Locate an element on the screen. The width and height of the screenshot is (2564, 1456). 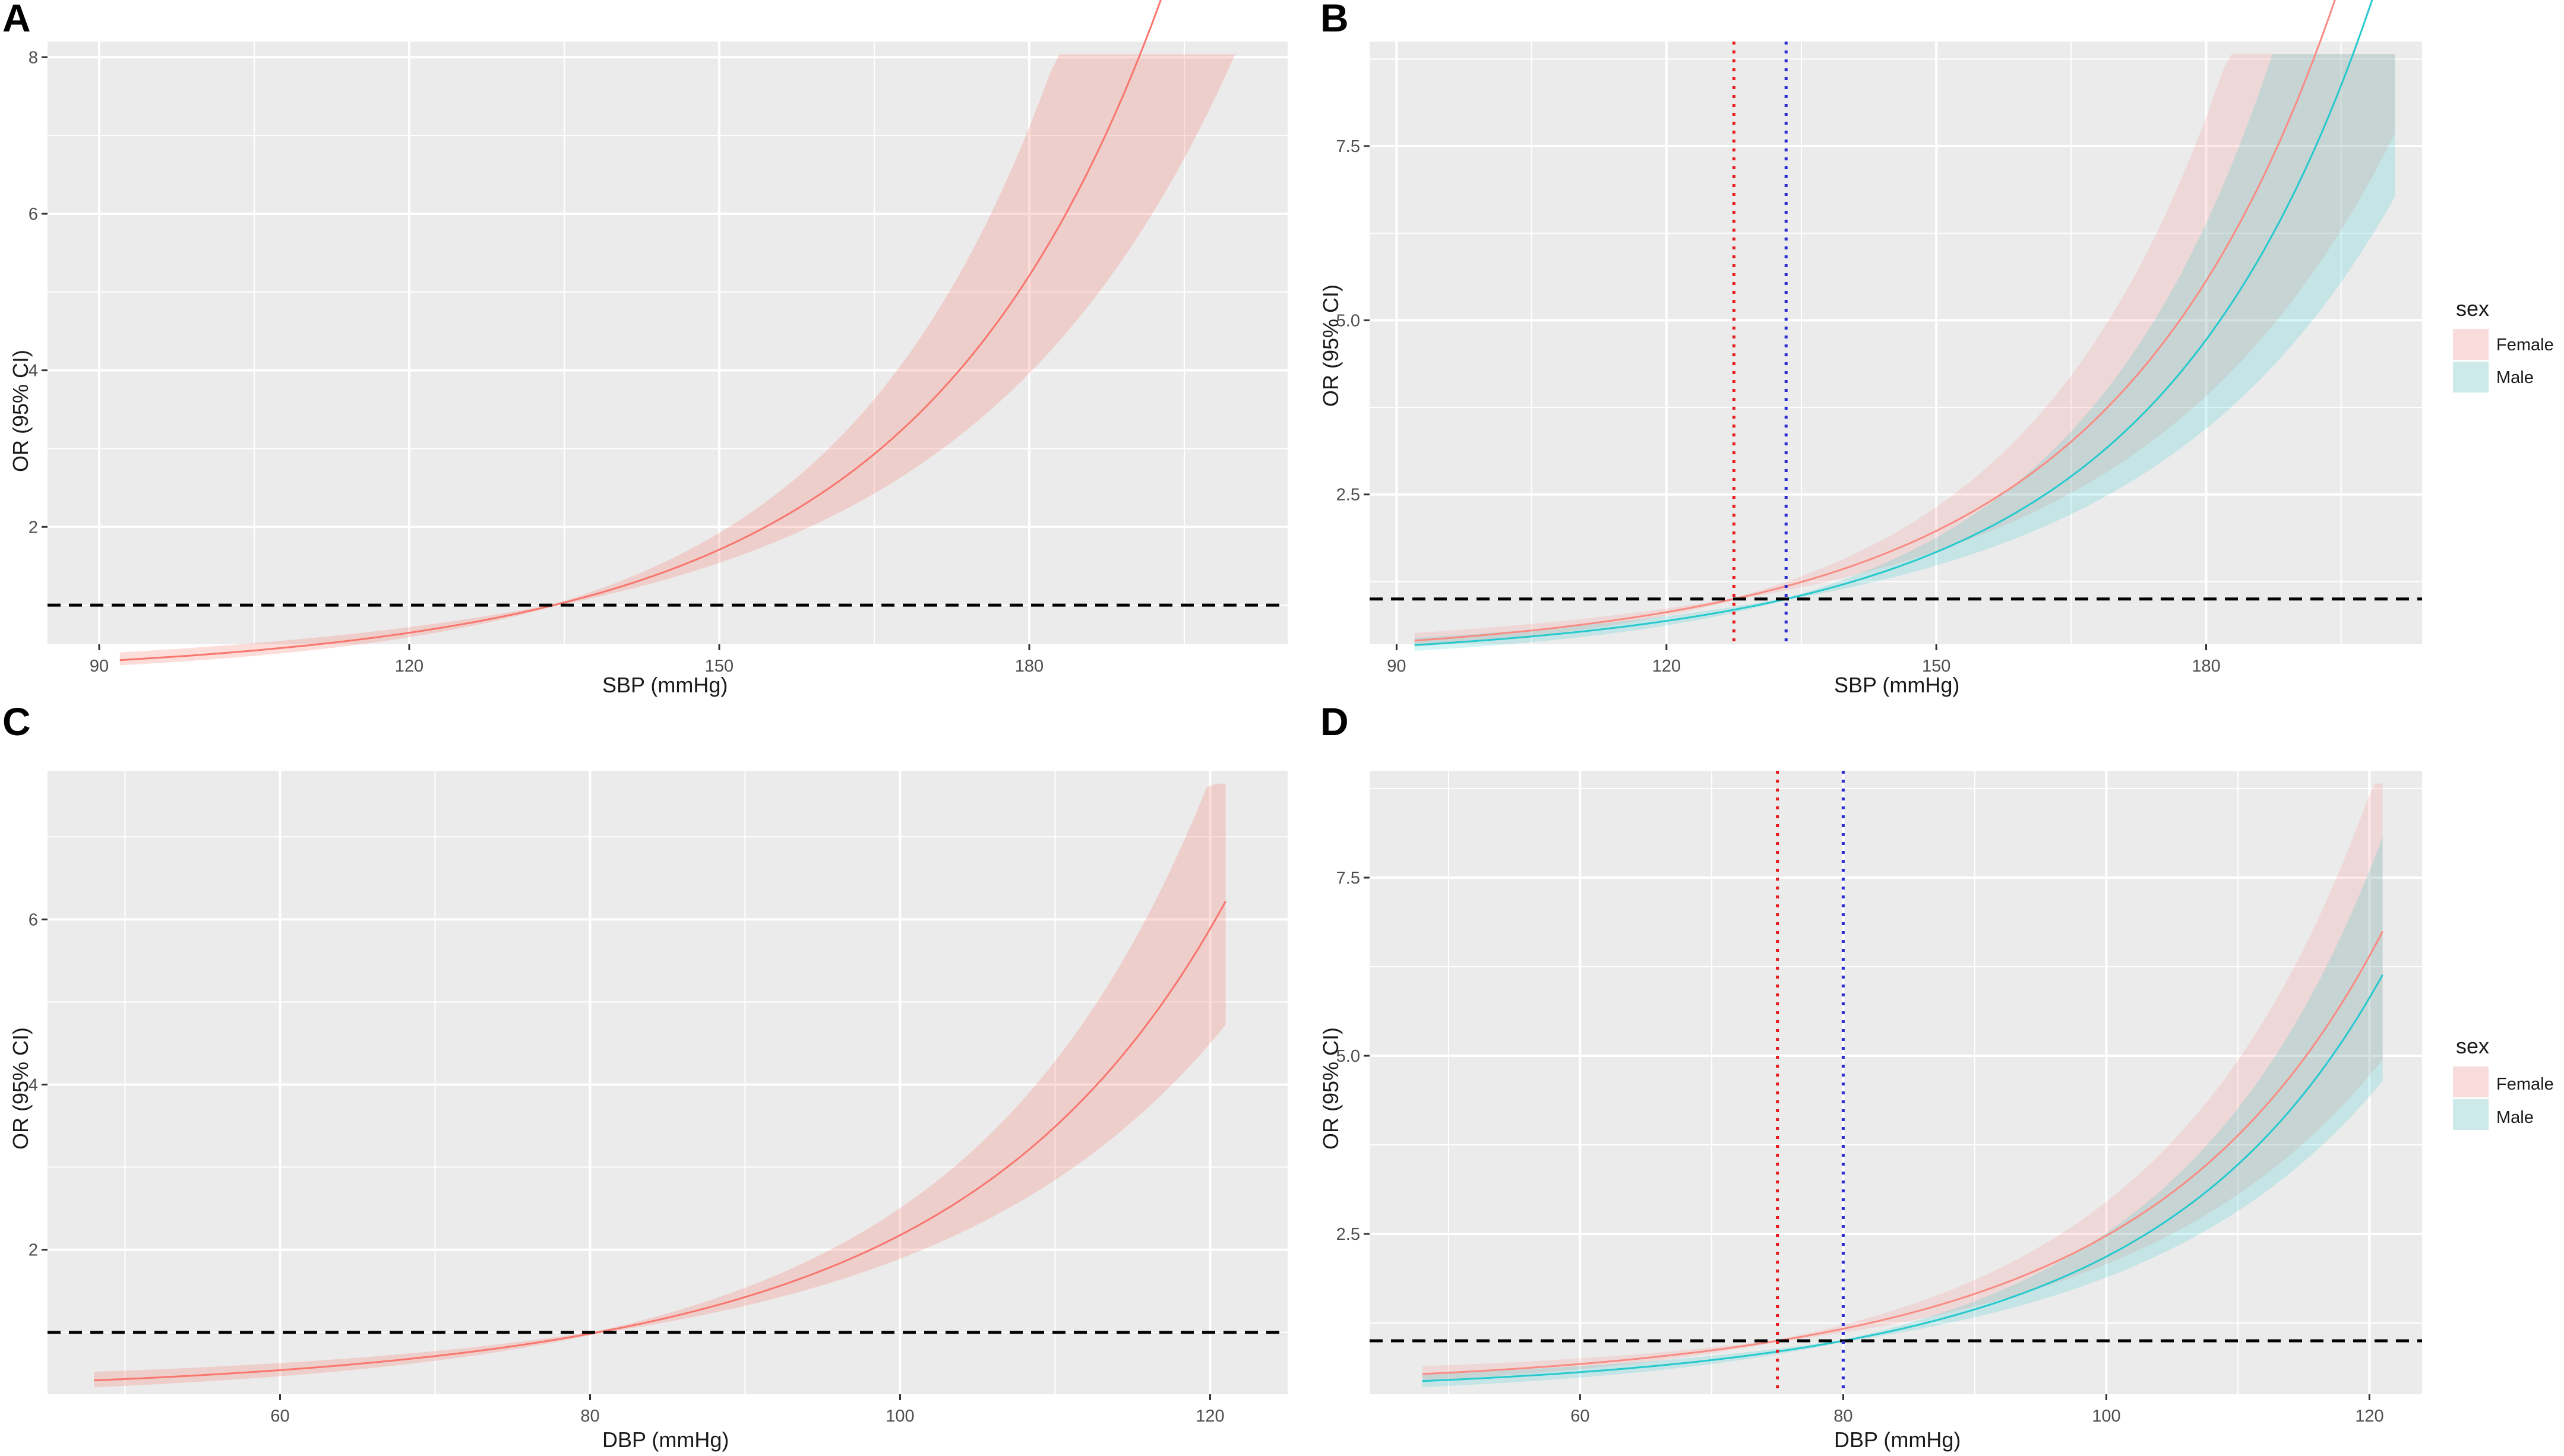
x-tick-label-a: 90 is located at coordinates (99, 667).